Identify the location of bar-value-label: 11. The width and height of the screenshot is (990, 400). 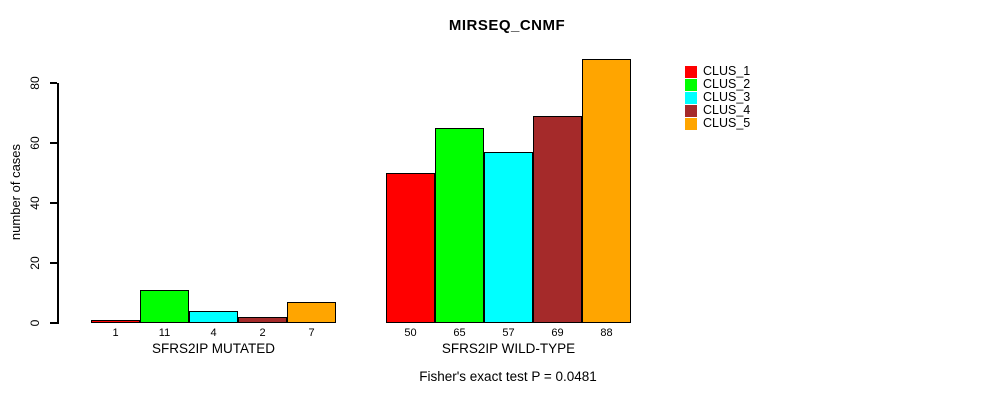
(164, 333).